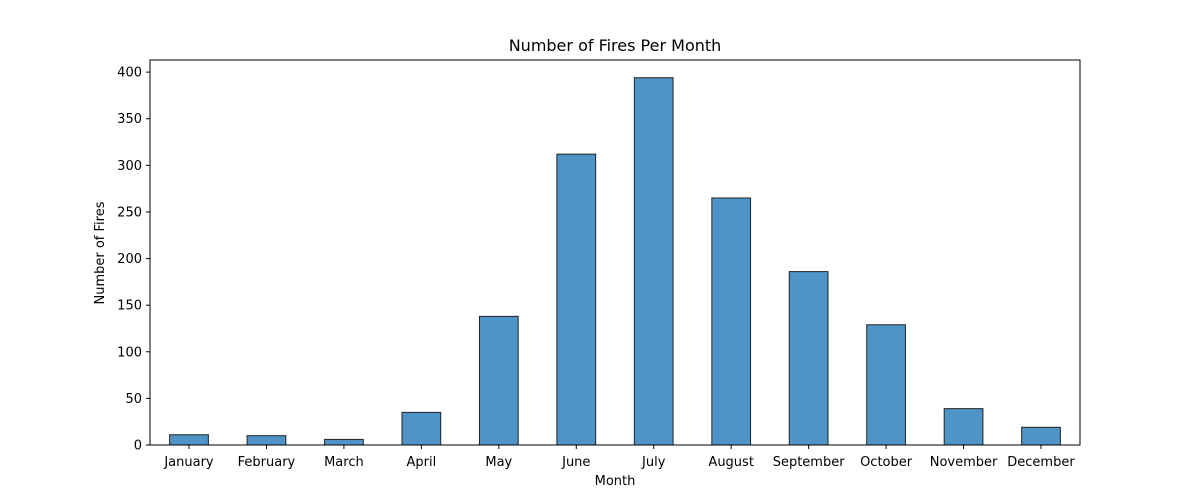  I want to click on y-tick-label: 150, so click(129, 306).